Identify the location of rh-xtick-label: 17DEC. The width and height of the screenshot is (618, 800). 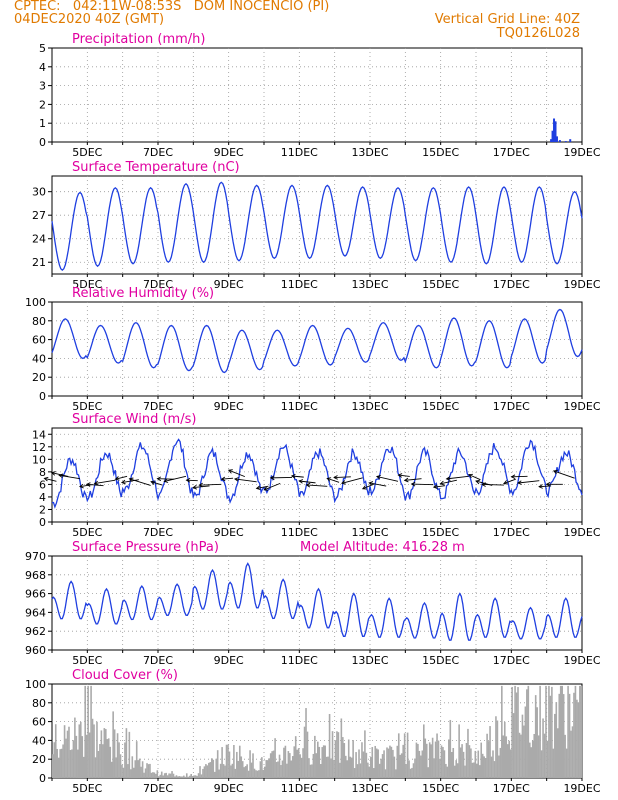
(511, 406).